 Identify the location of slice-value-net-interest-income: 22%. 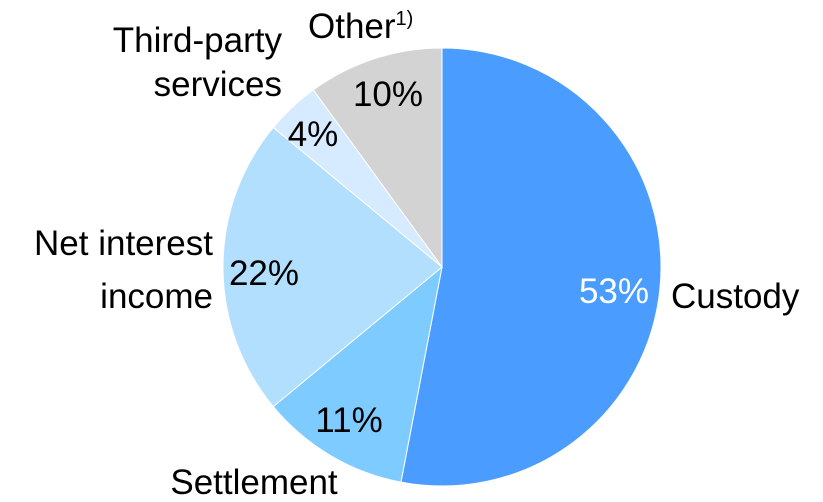
(264, 273).